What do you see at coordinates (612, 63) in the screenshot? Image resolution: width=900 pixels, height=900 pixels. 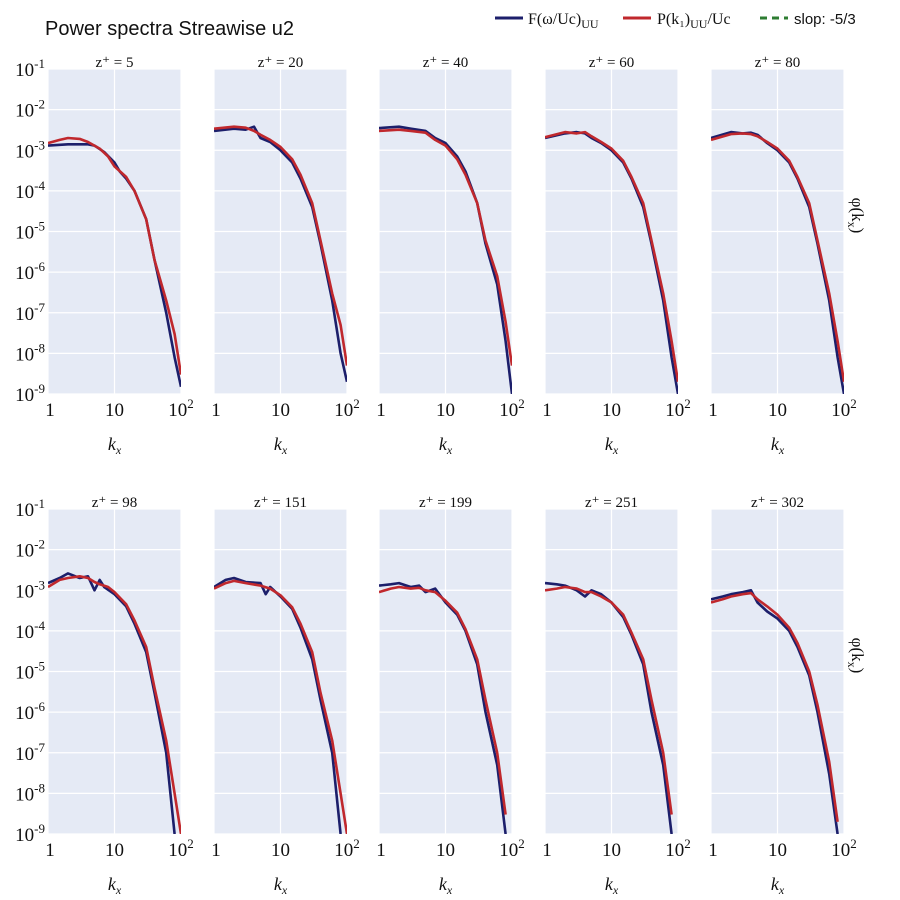 I see `subplot-title: z⁺ = 60` at bounding box center [612, 63].